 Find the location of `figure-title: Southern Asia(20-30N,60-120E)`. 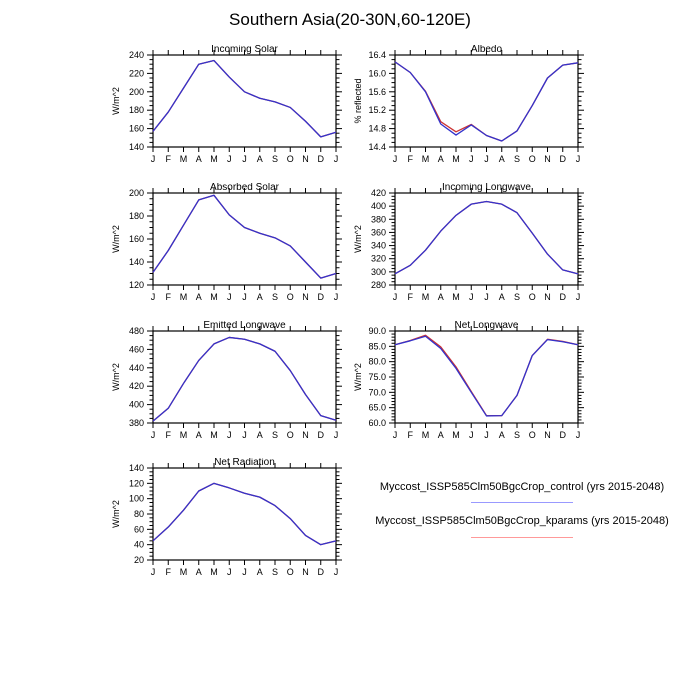

figure-title: Southern Asia(20-30N,60-120E) is located at coordinates (350, 19).